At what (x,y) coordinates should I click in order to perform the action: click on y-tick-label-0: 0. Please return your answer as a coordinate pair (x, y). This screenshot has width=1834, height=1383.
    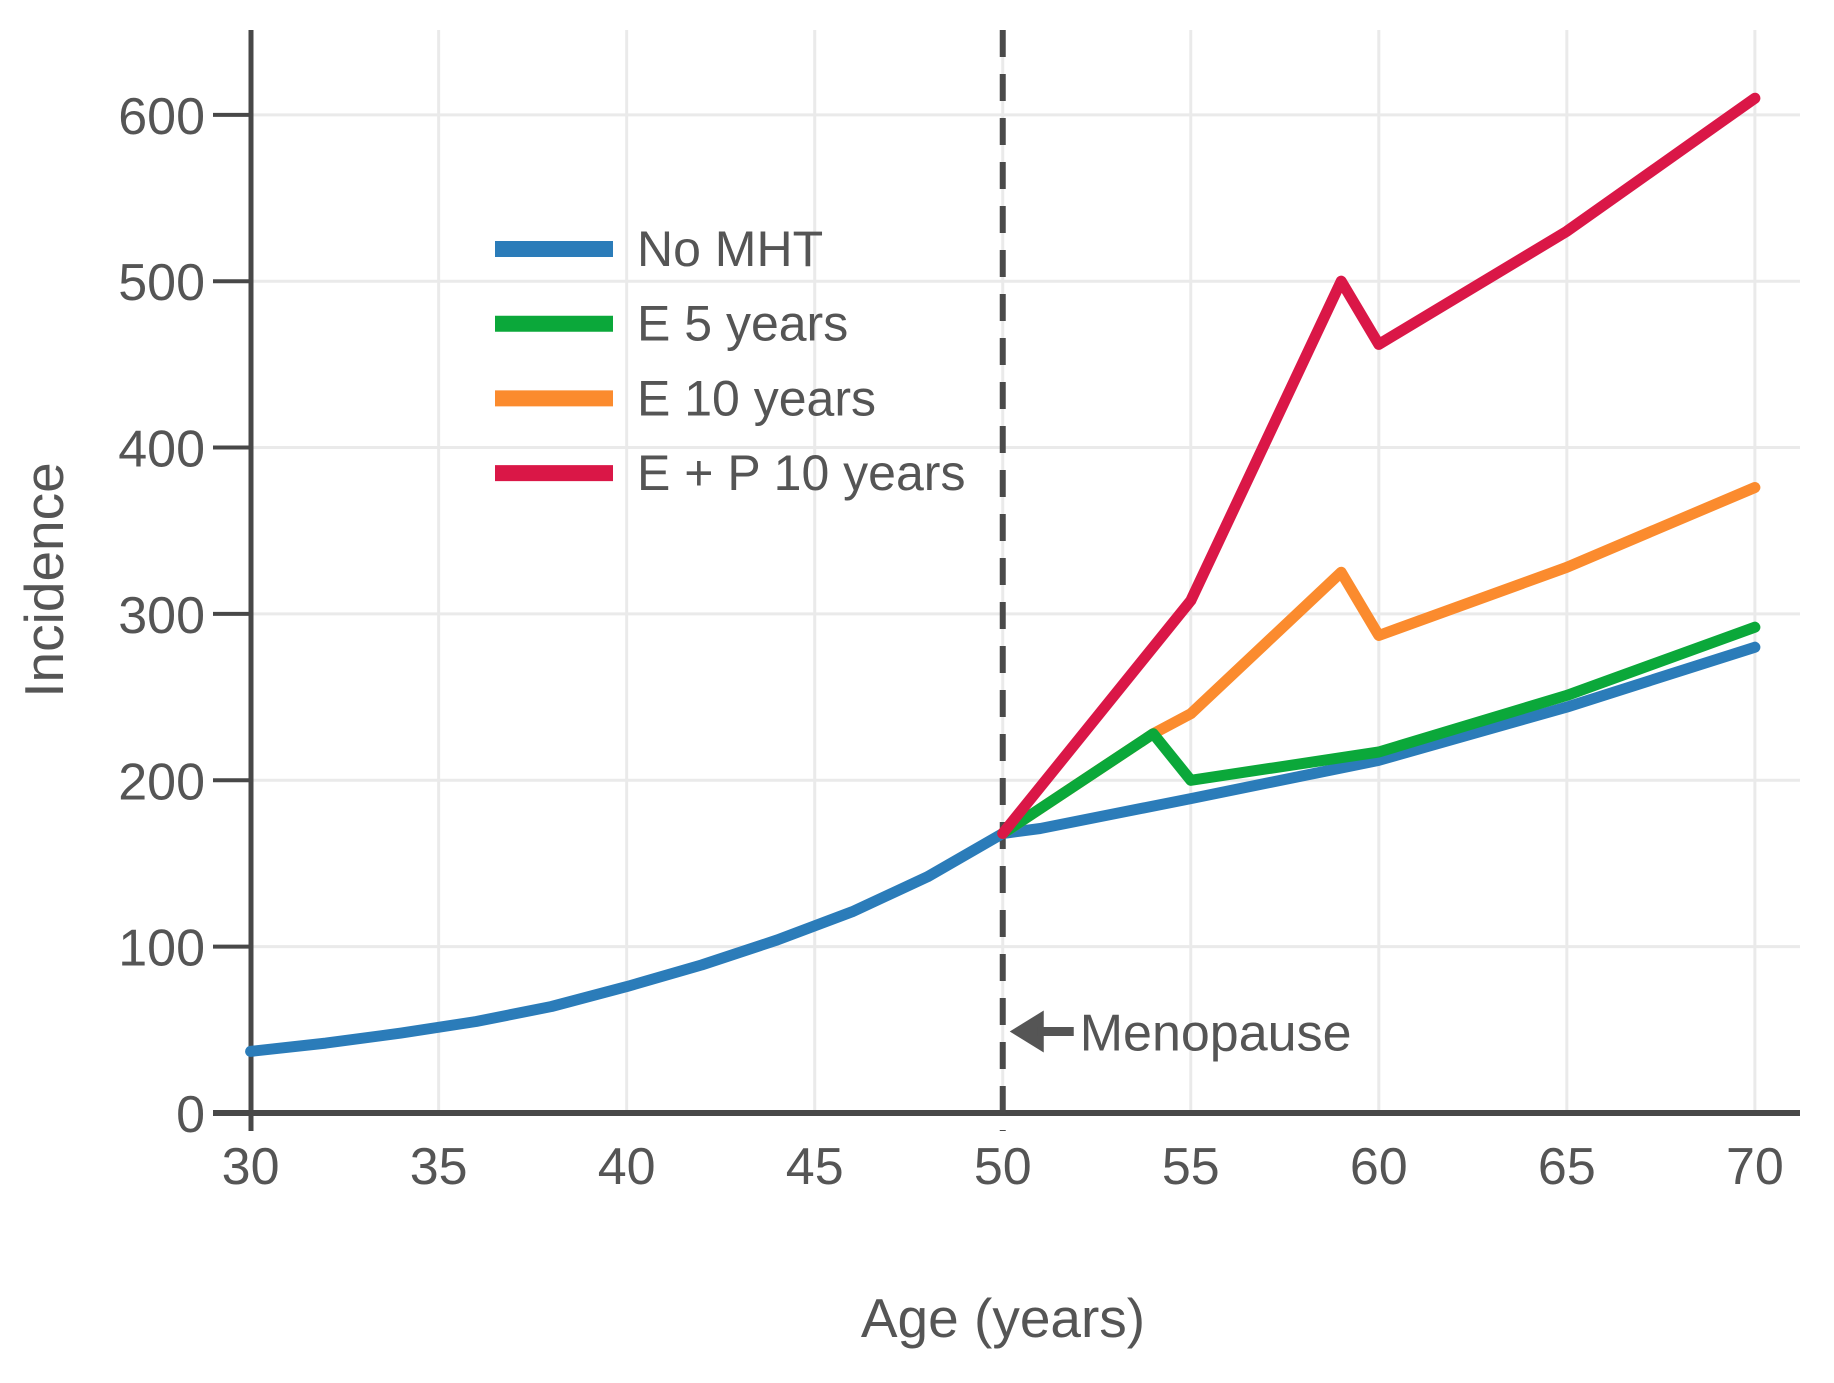
    Looking at the image, I should click on (190, 1115).